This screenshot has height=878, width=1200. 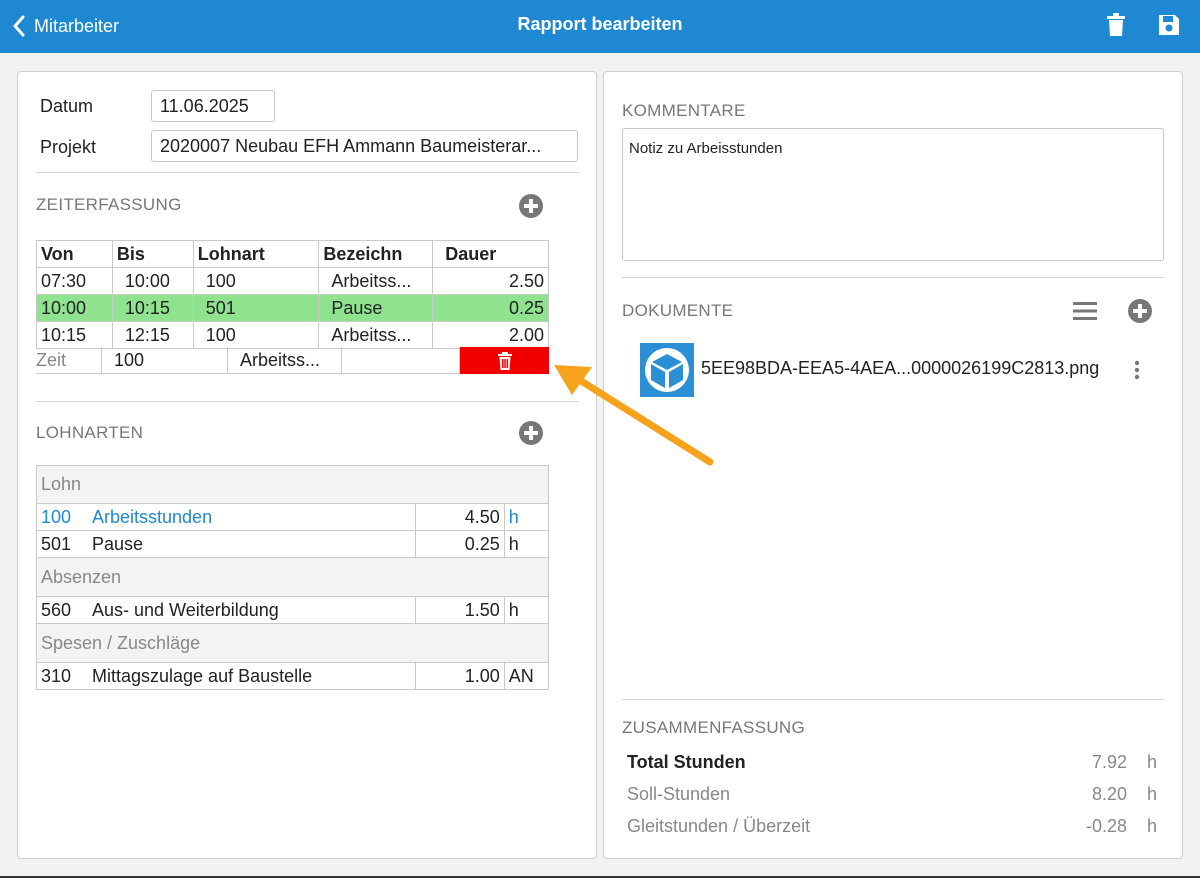 I want to click on lohnart-cell: 560 Aus- und Weiterbildung, so click(x=226, y=610).